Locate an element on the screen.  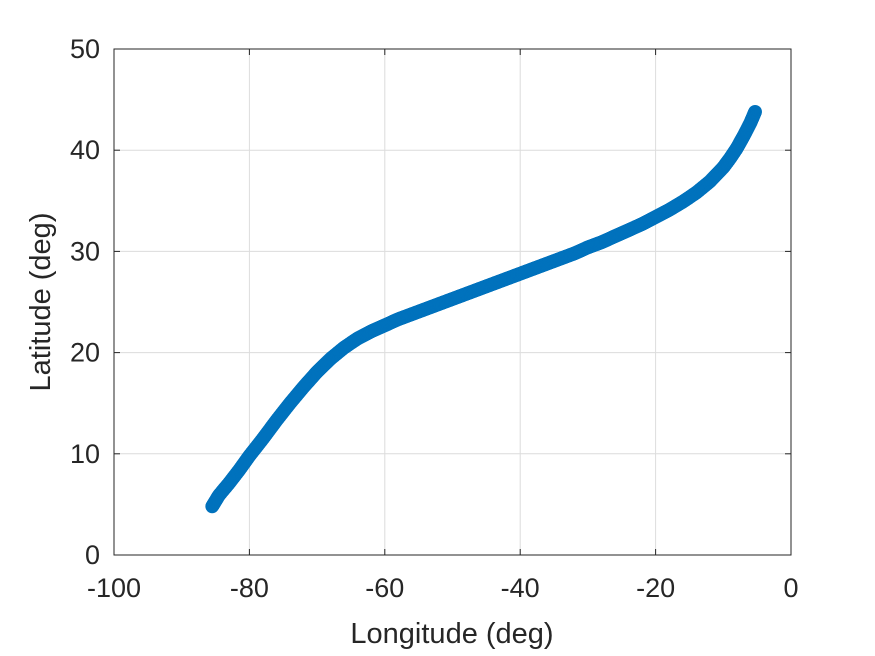
data-point is located at coordinates (755, 111).